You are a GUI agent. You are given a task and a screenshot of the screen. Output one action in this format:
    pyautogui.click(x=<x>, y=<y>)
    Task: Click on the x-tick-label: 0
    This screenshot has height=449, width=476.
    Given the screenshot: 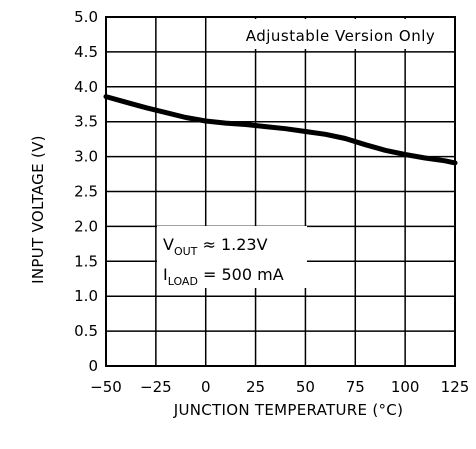 What is the action you would take?
    pyautogui.click(x=206, y=387)
    